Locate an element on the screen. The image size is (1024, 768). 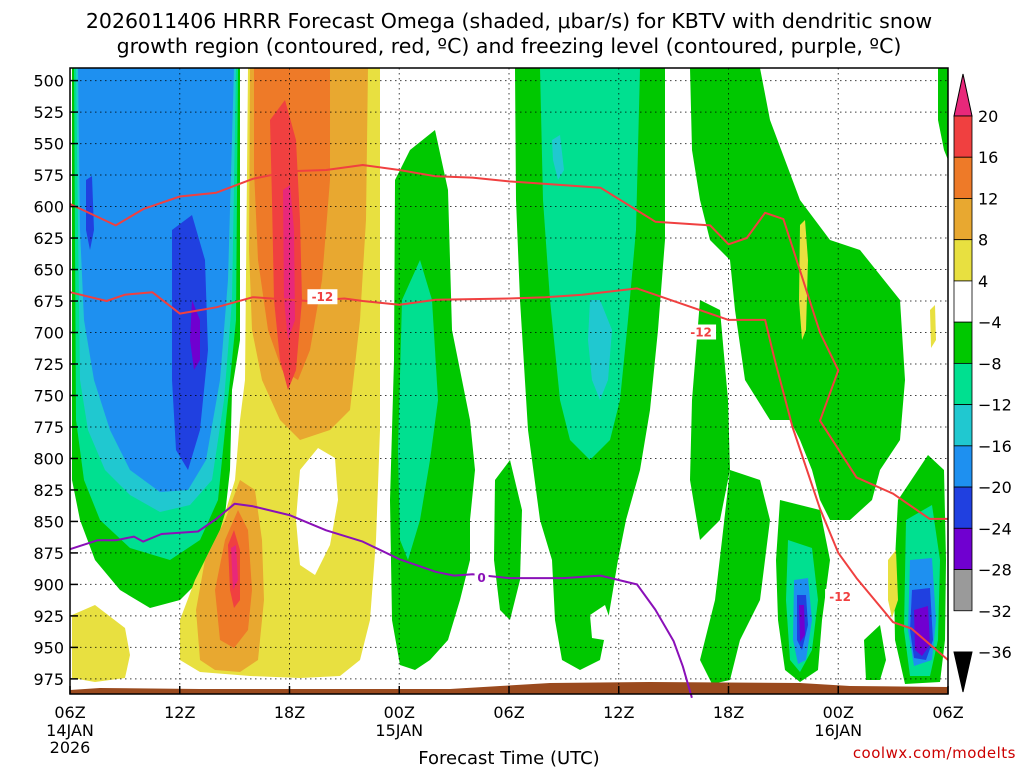
omega-mid-cyan-d is located at coordinates (558, 157).